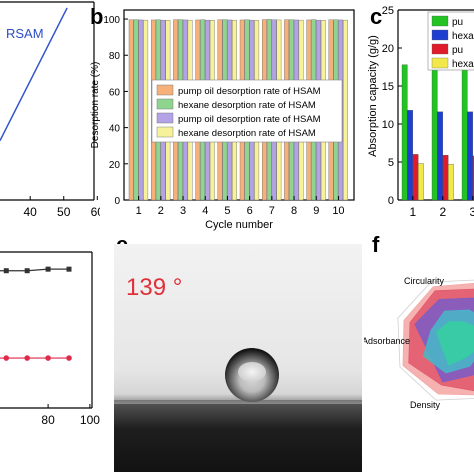 The width and height of the screenshot is (474, 474). I want to click on radar-axis-label: Density, so click(425, 405).